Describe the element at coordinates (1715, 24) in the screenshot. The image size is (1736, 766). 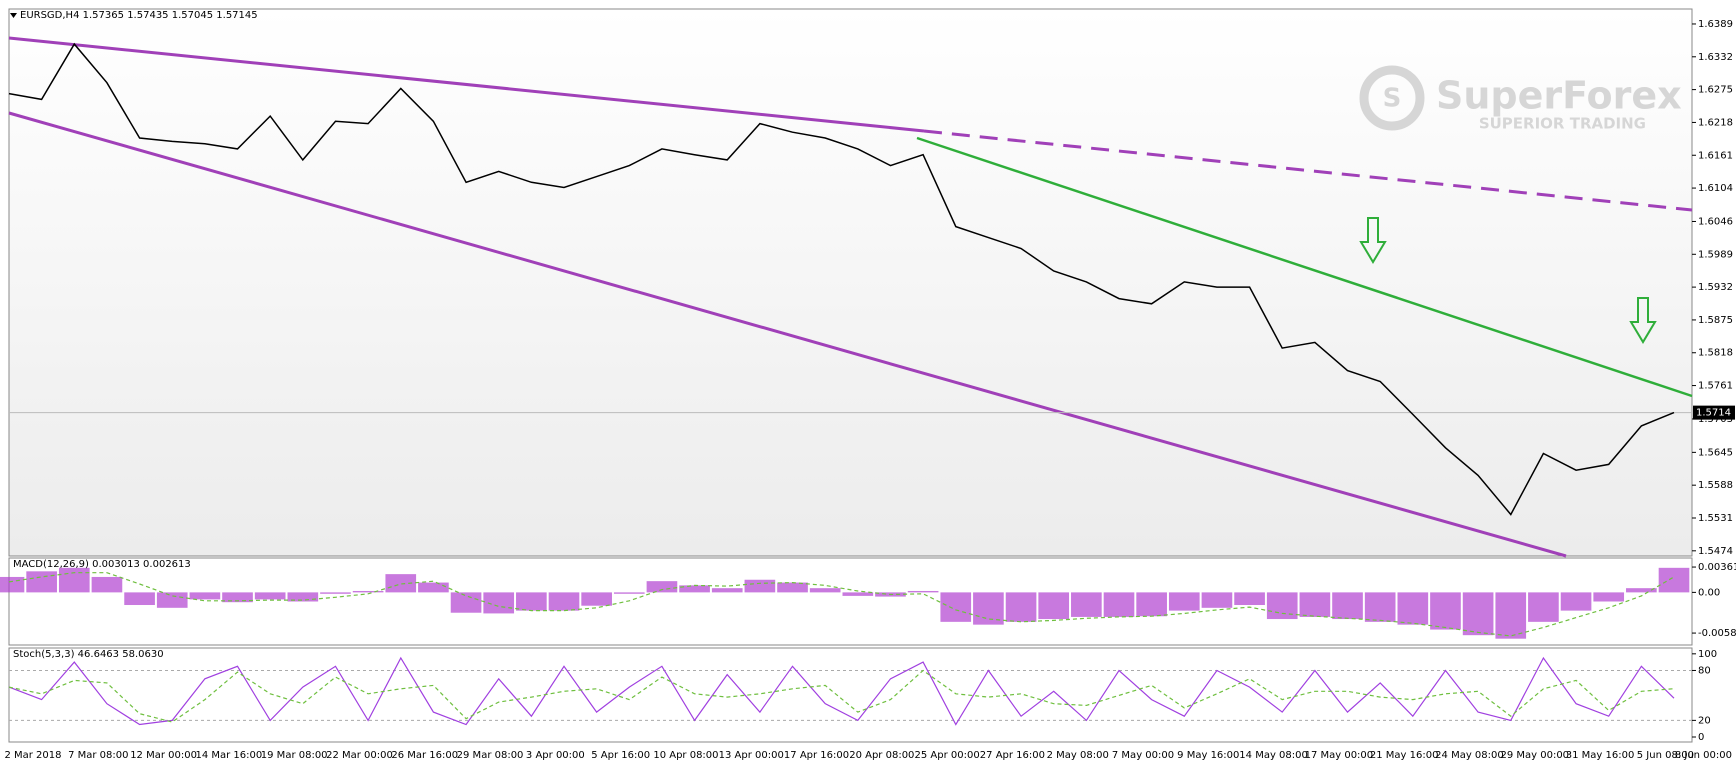
I see `y-tick-label: 1.6389` at that location.